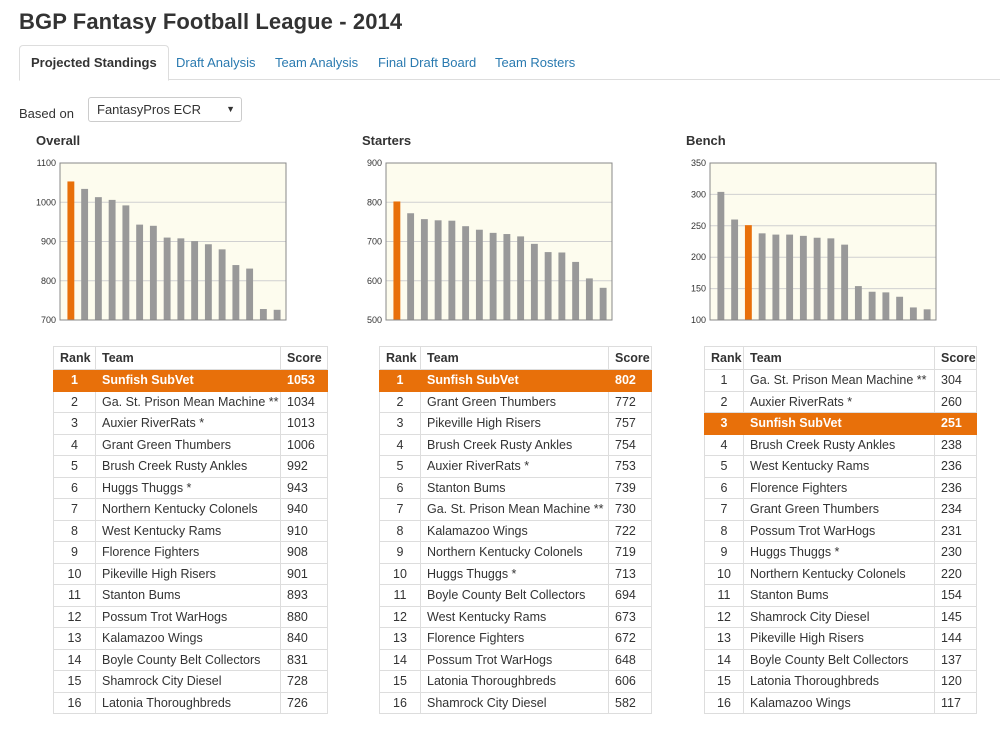 The width and height of the screenshot is (1000, 734). What do you see at coordinates (535, 62) in the screenshot?
I see `tab-team-rosters: Team Rosters` at bounding box center [535, 62].